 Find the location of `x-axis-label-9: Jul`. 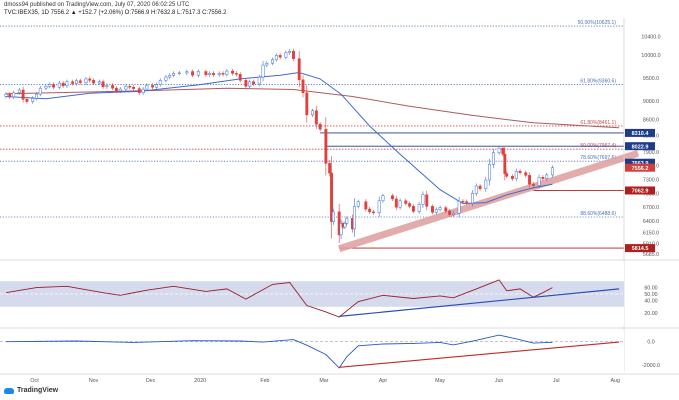

x-axis-label-9: Jul is located at coordinates (556, 381).